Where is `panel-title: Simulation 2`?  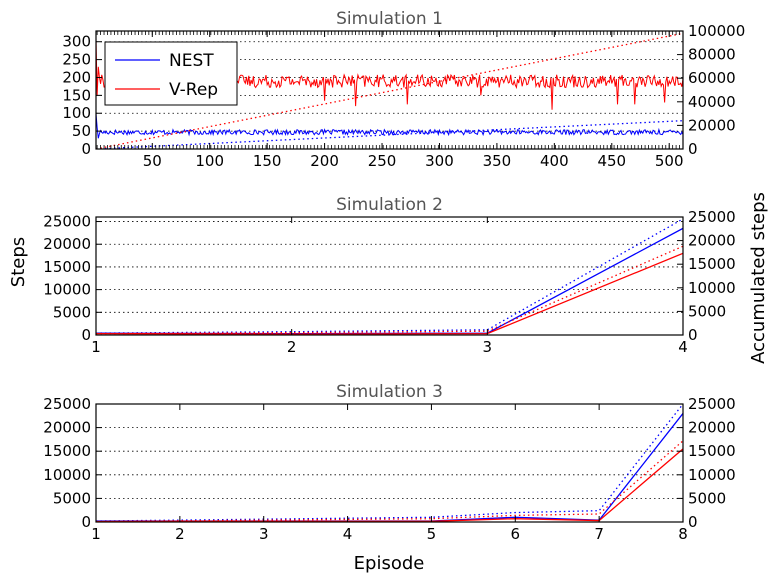
panel-title: Simulation 2 is located at coordinates (389, 205).